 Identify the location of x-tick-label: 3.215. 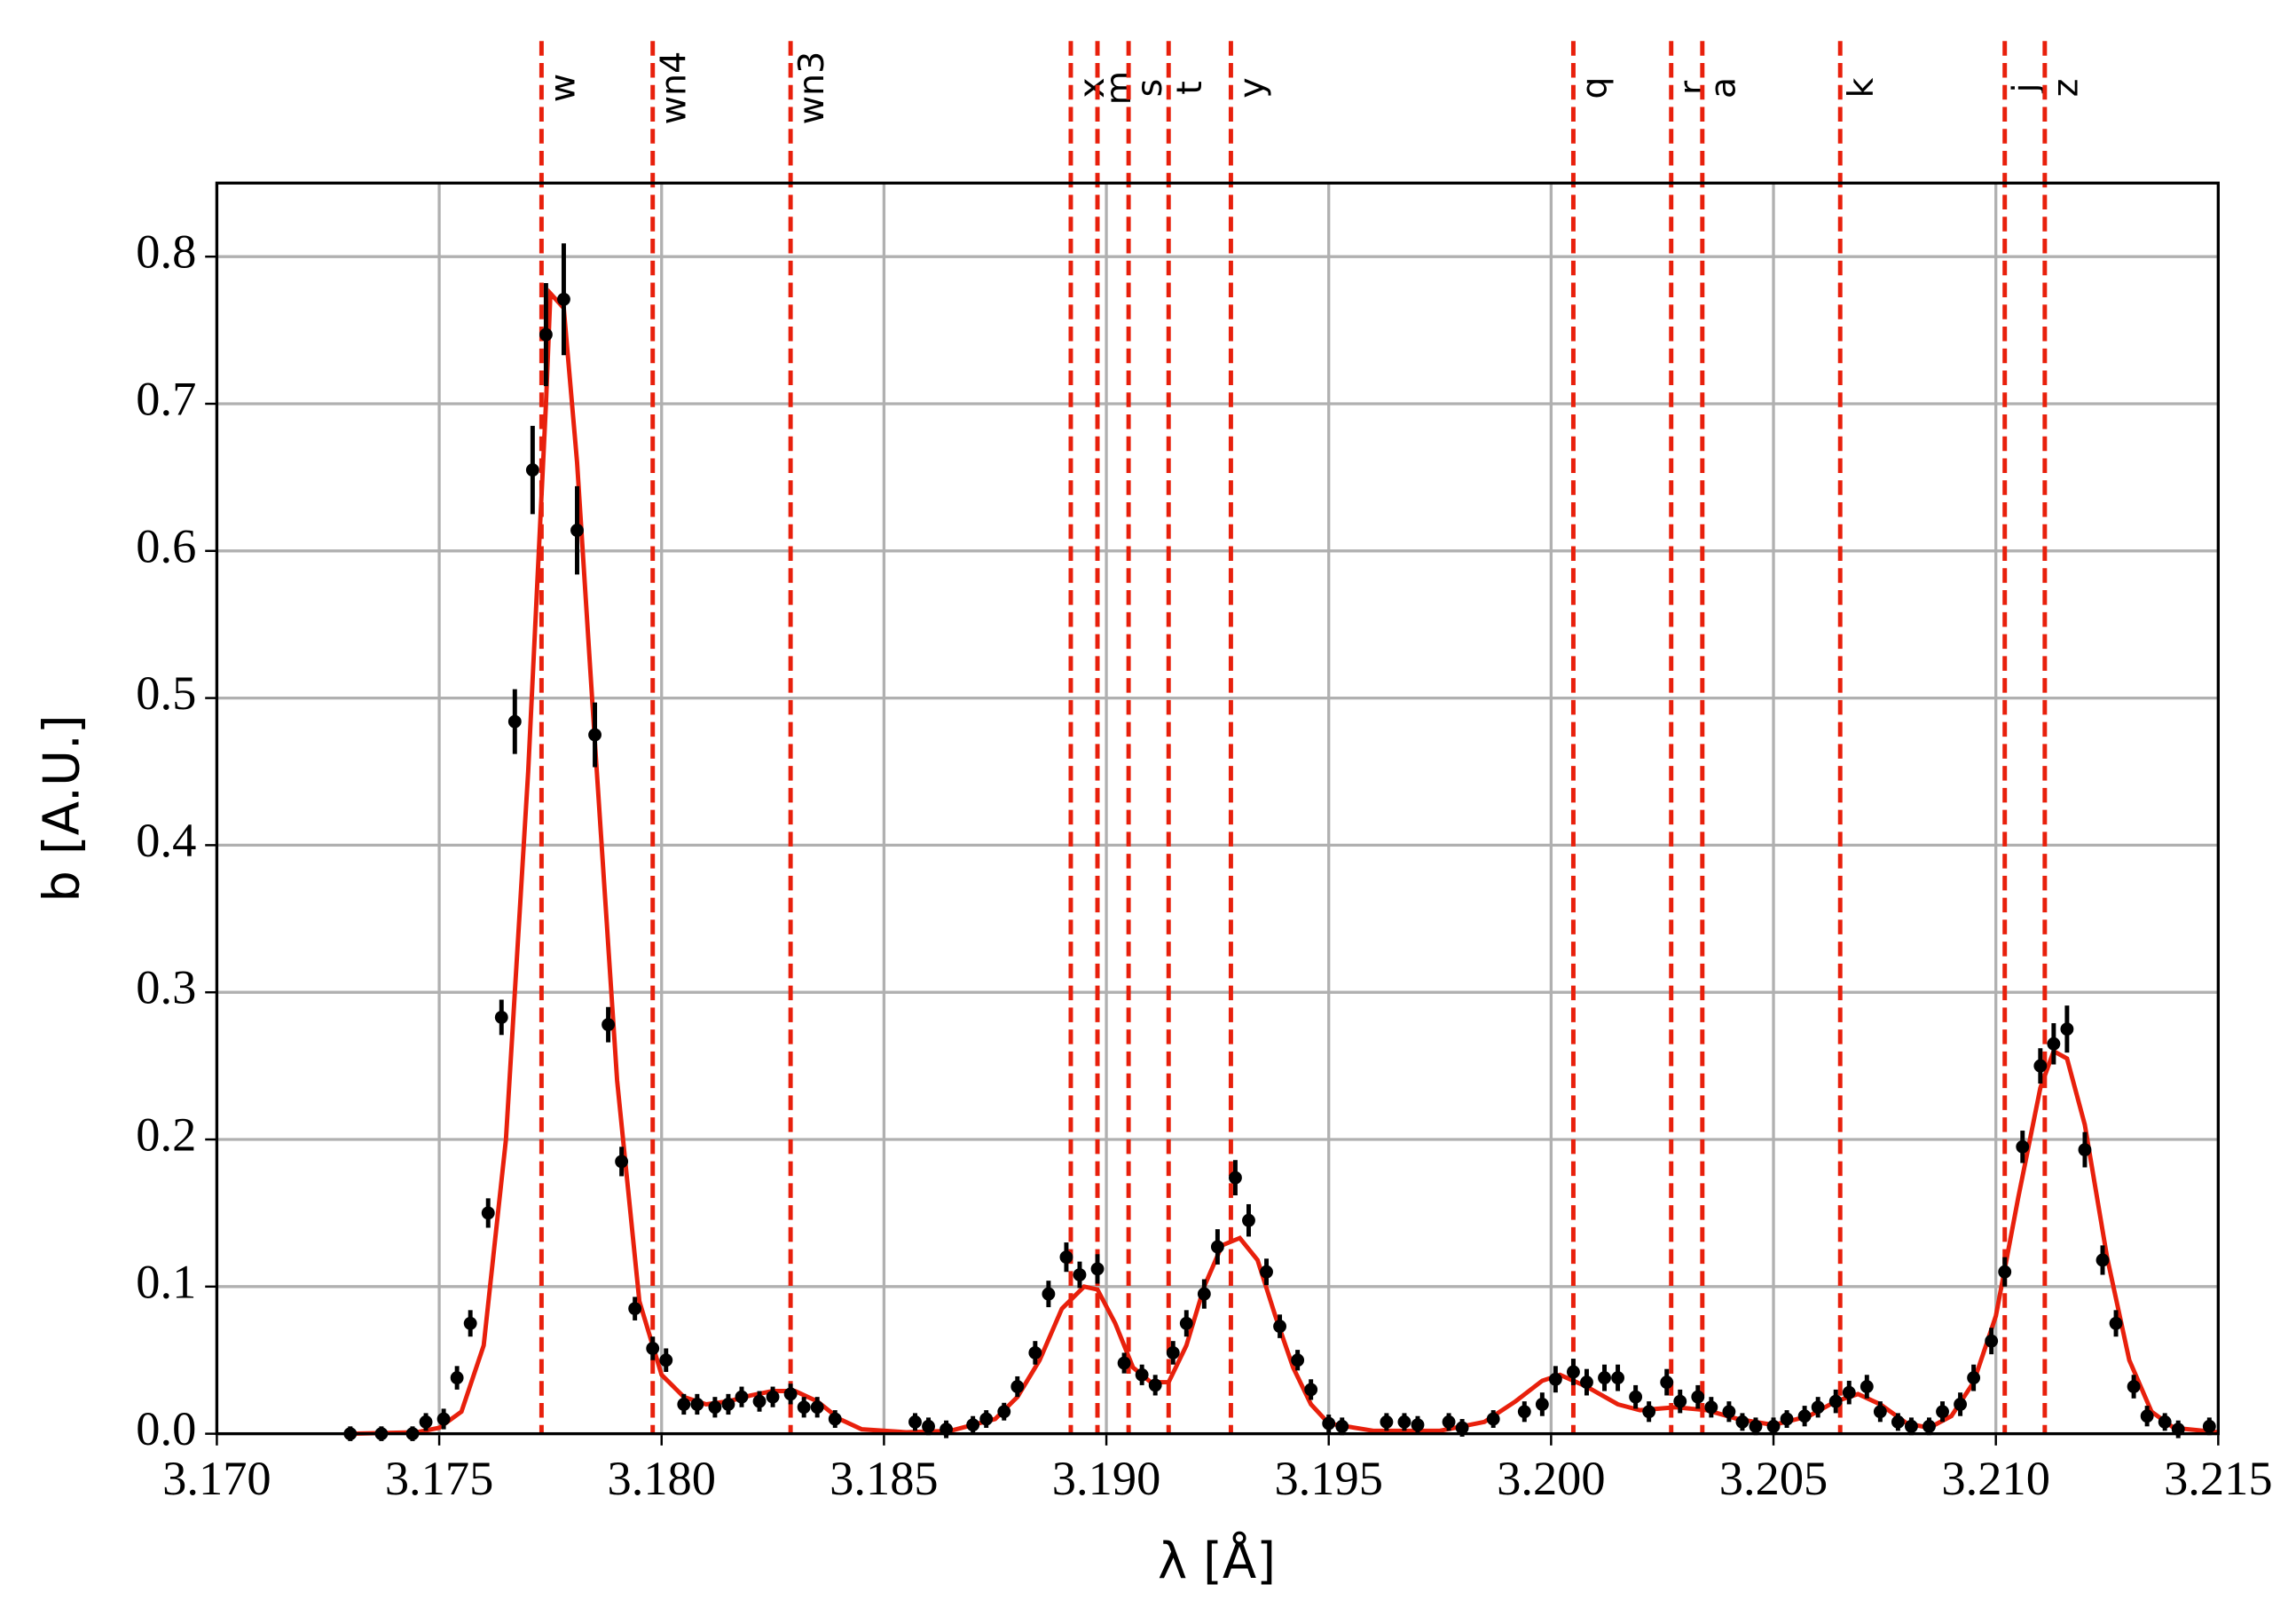
(2218, 1478).